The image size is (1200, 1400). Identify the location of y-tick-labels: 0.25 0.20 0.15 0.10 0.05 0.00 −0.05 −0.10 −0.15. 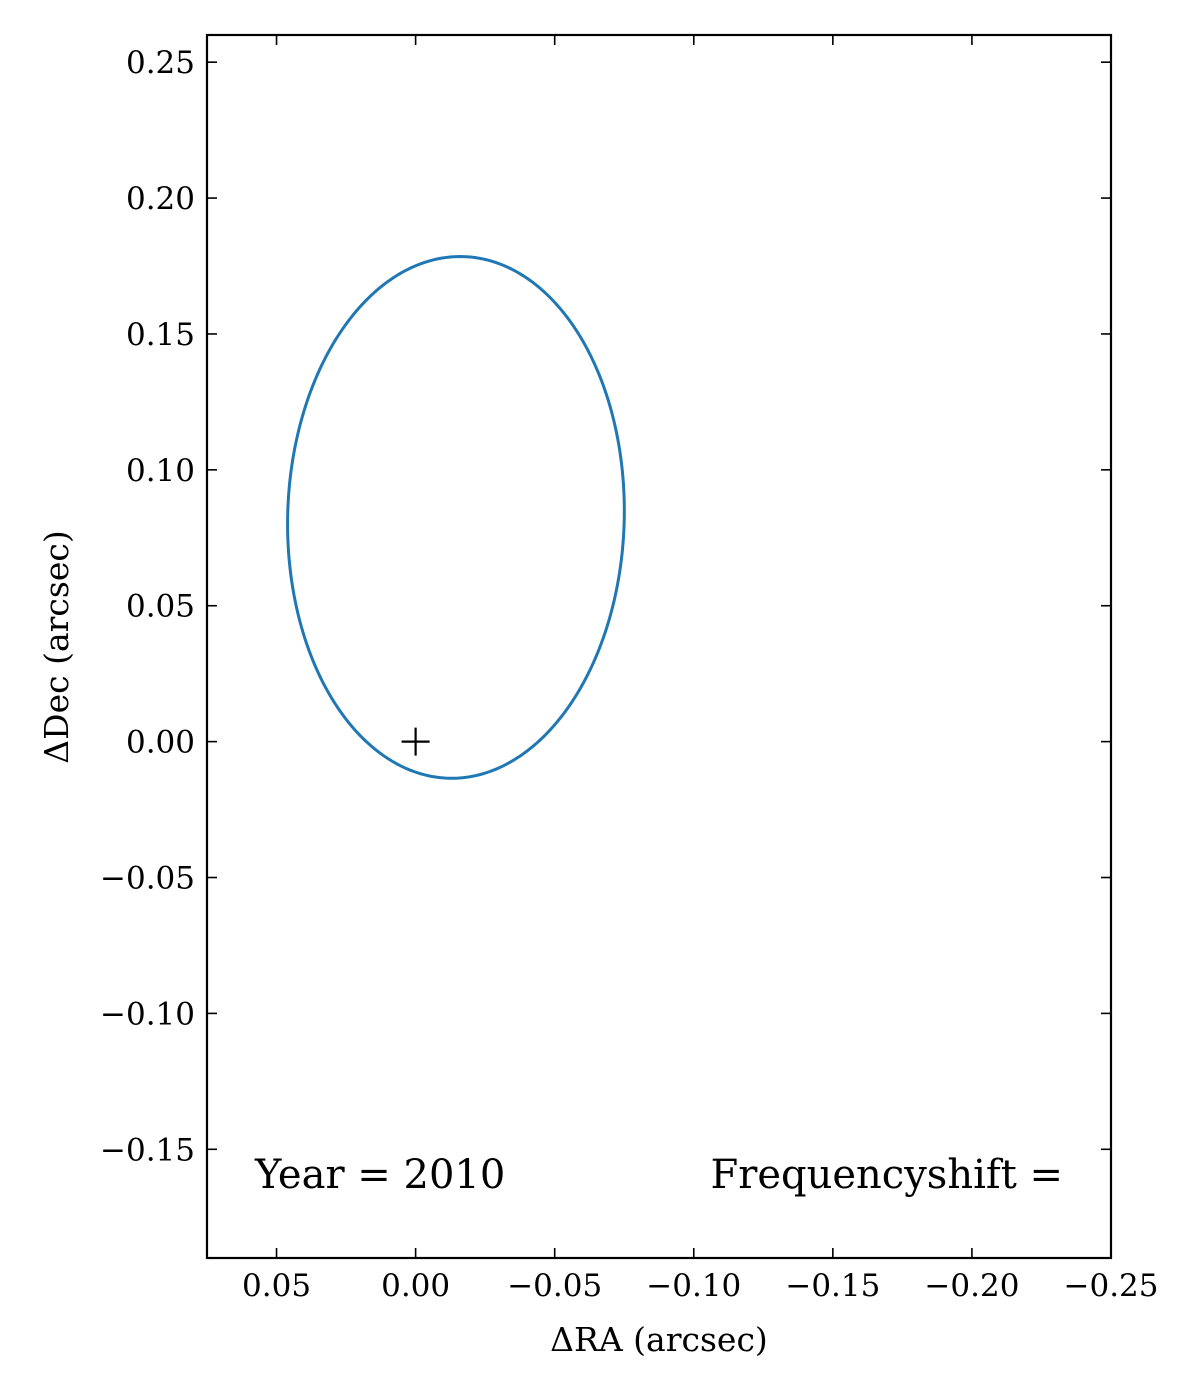
(147, 606).